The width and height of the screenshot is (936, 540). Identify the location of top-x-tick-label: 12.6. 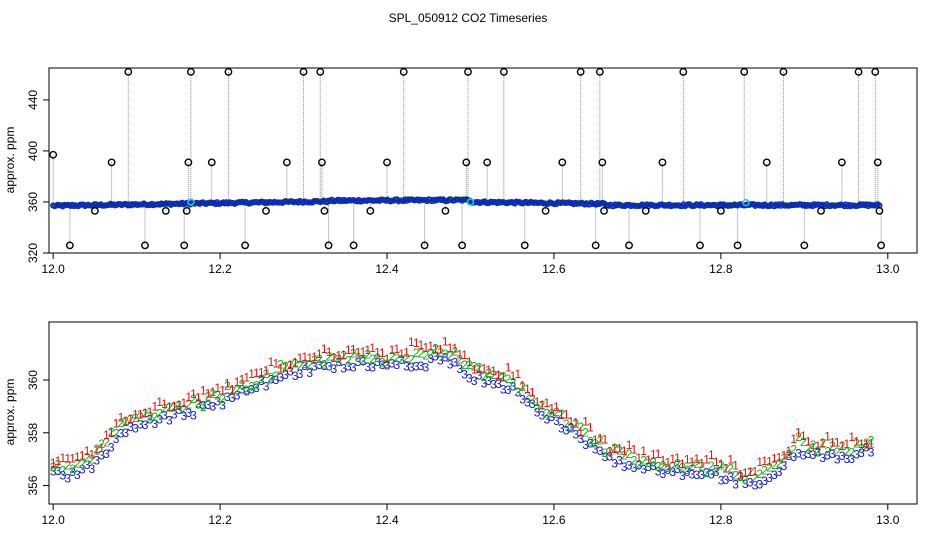
(554, 269).